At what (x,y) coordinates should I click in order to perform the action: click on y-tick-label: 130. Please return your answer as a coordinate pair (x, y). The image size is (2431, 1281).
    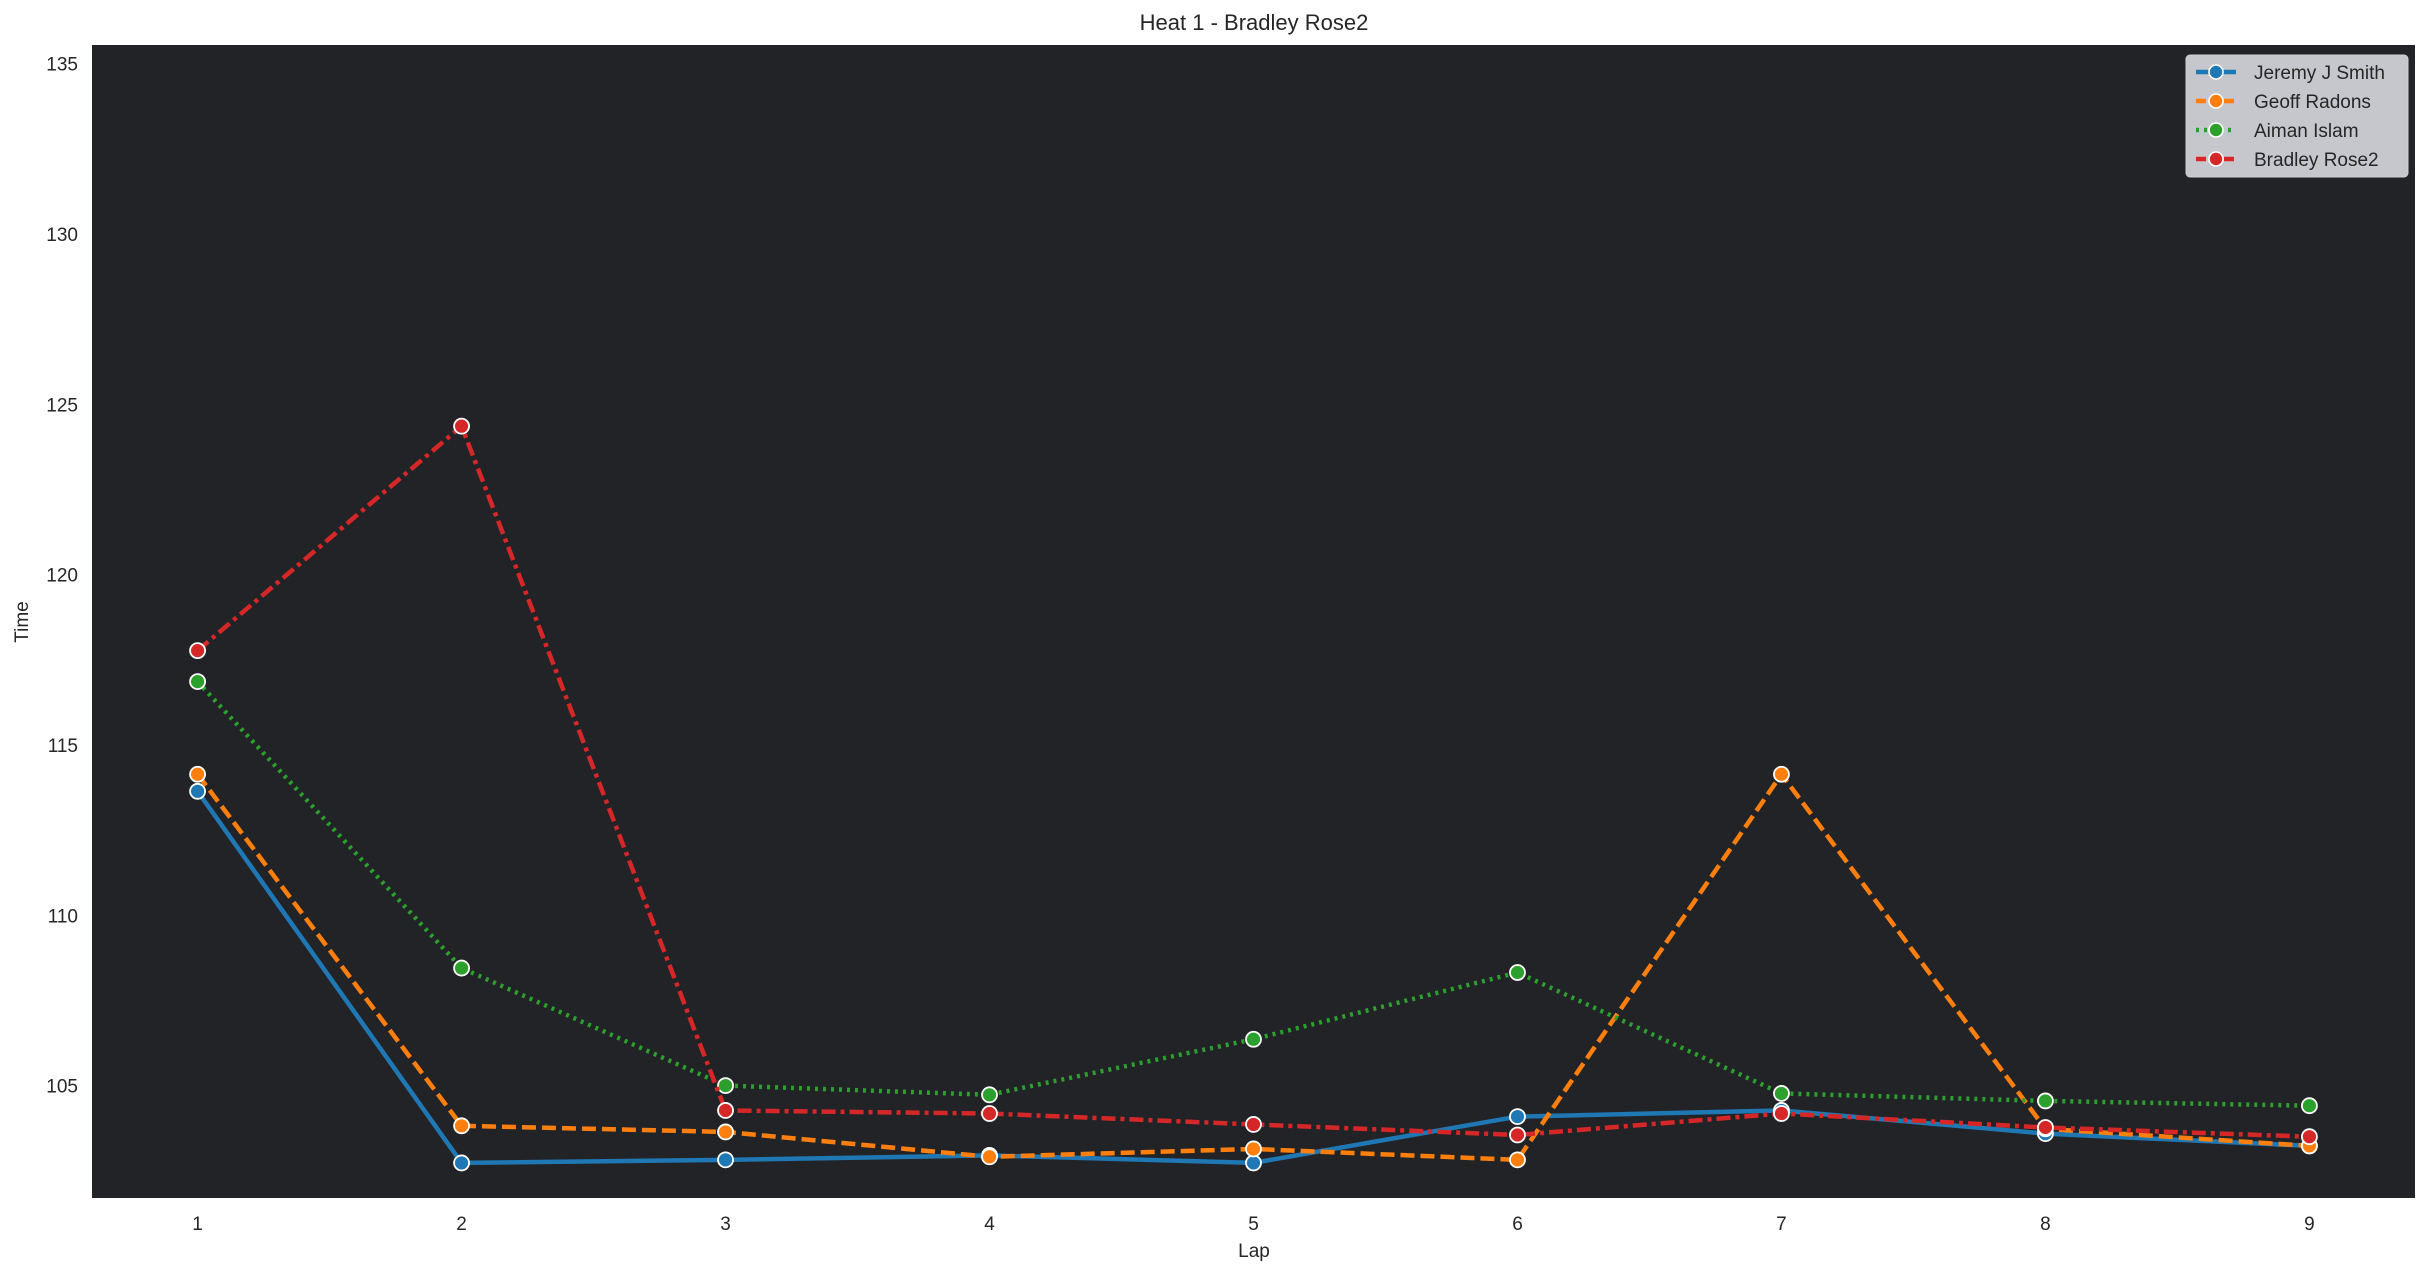
    Looking at the image, I should click on (62, 235).